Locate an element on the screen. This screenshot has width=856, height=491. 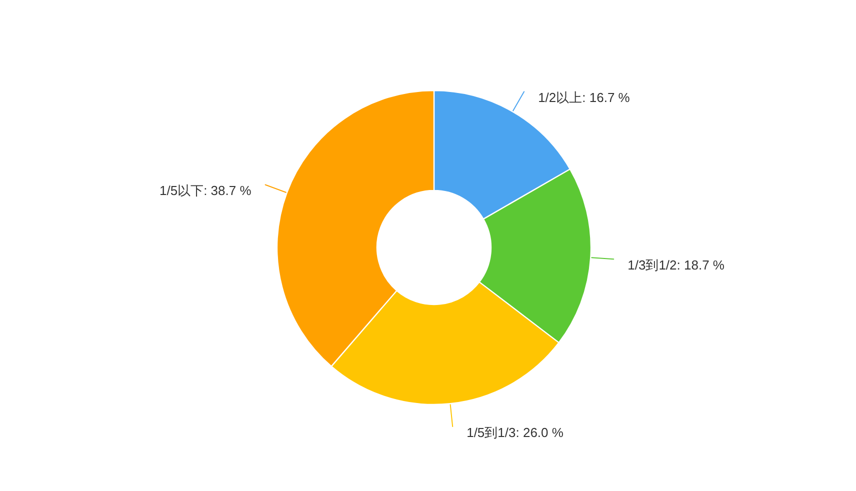
slice-label: 1/5以下: 38.7 % is located at coordinates (206, 190).